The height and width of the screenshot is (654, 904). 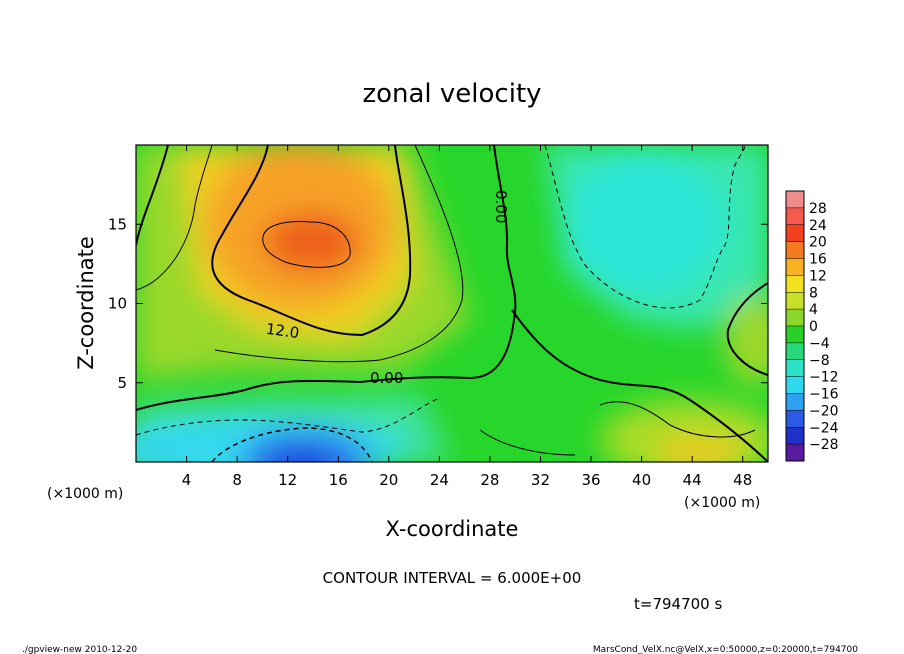 I want to click on x-tick-label: 40, so click(x=641, y=480).